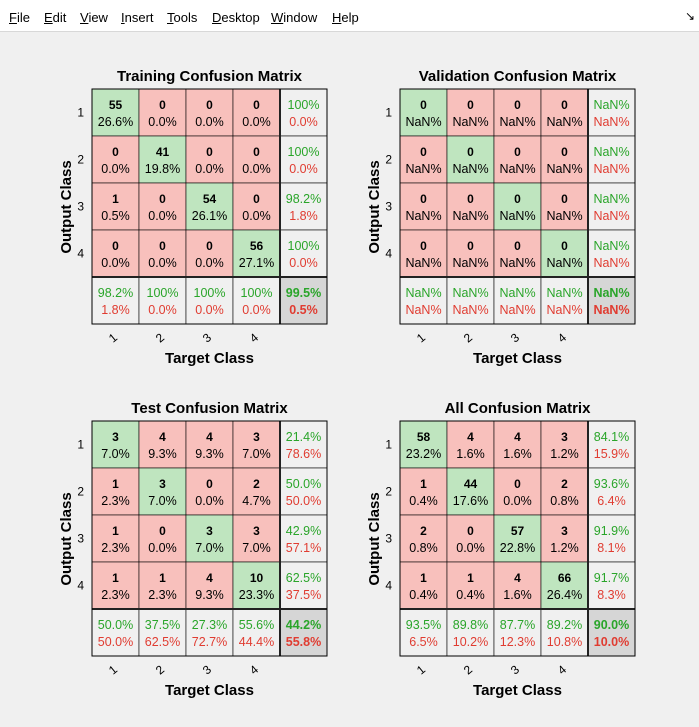  Describe the element at coordinates (80, 160) in the screenshot. I see `cm1-ytick-2: 2` at that location.